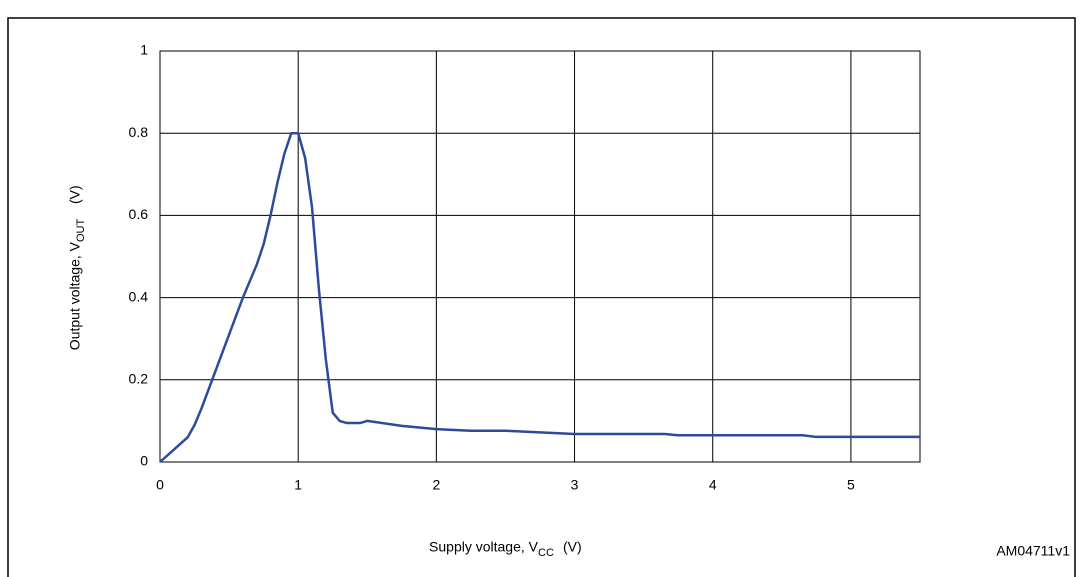 The height and width of the screenshot is (577, 1082). Describe the element at coordinates (1033, 551) in the screenshot. I see `figure-id: AM04711v1` at that location.